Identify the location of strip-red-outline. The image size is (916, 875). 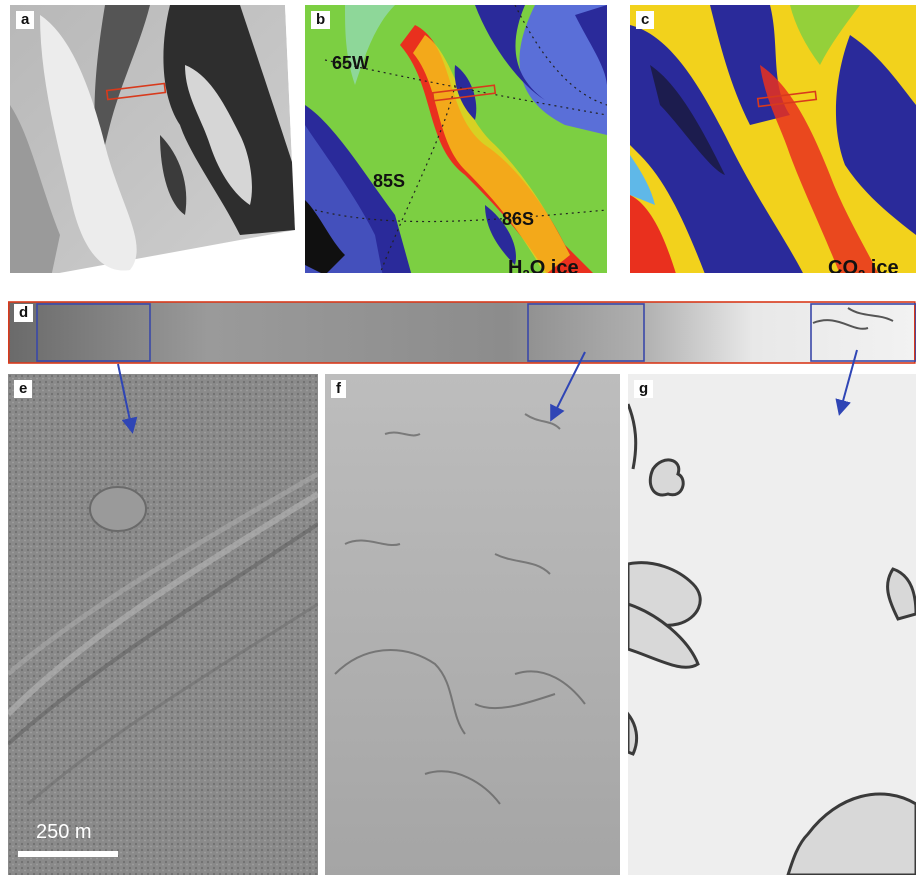
(462, 332).